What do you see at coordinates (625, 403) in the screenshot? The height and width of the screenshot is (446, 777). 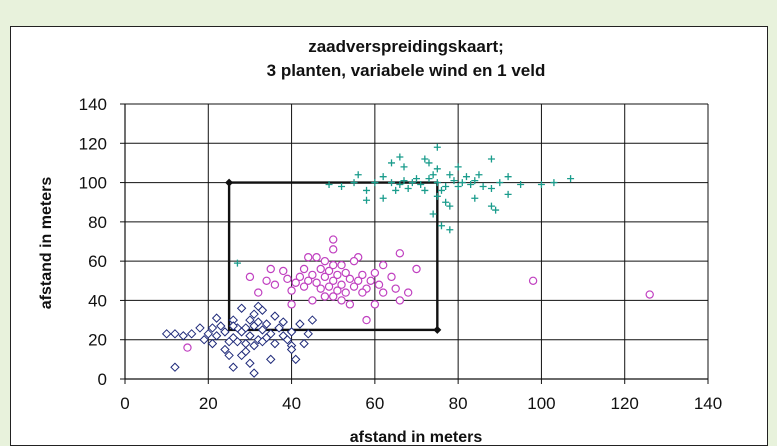 I see `x-tick-label: 120` at bounding box center [625, 403].